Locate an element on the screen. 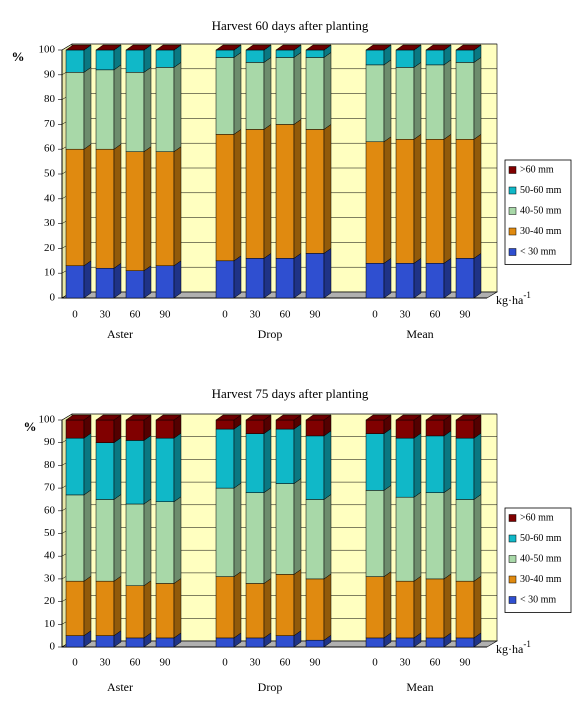  x-tick-label: 60 is located at coordinates (136, 315).